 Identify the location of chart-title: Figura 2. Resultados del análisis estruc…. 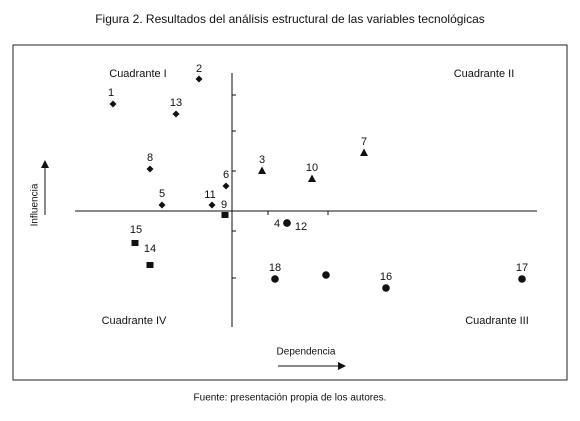
(290, 19).